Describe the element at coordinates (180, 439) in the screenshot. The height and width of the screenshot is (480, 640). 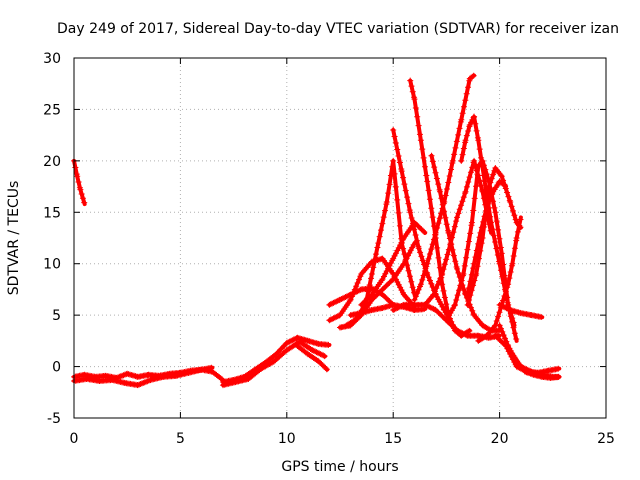
I see `x-tick-label: 5` at that location.